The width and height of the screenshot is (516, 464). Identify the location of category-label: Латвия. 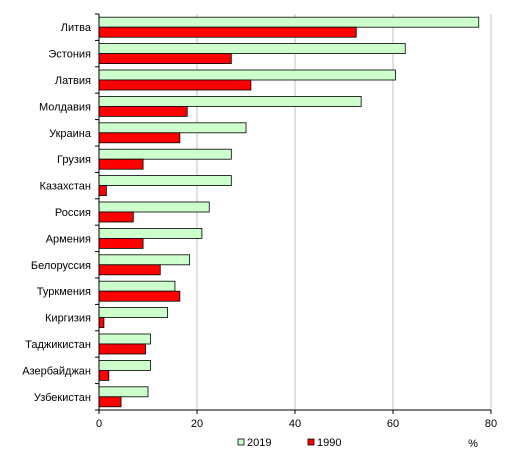
(73, 81).